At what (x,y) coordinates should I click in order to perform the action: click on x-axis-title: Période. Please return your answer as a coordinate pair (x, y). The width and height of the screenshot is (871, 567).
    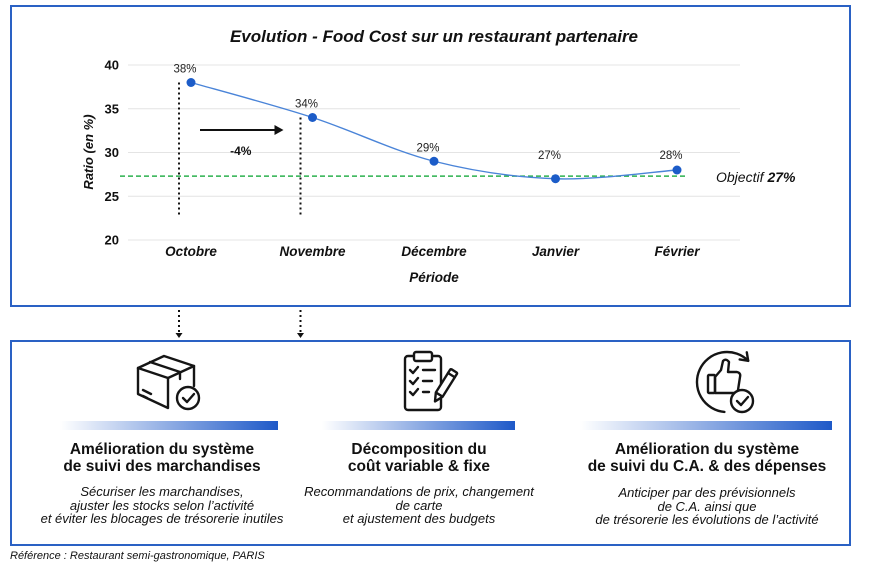
    Looking at the image, I should click on (434, 277).